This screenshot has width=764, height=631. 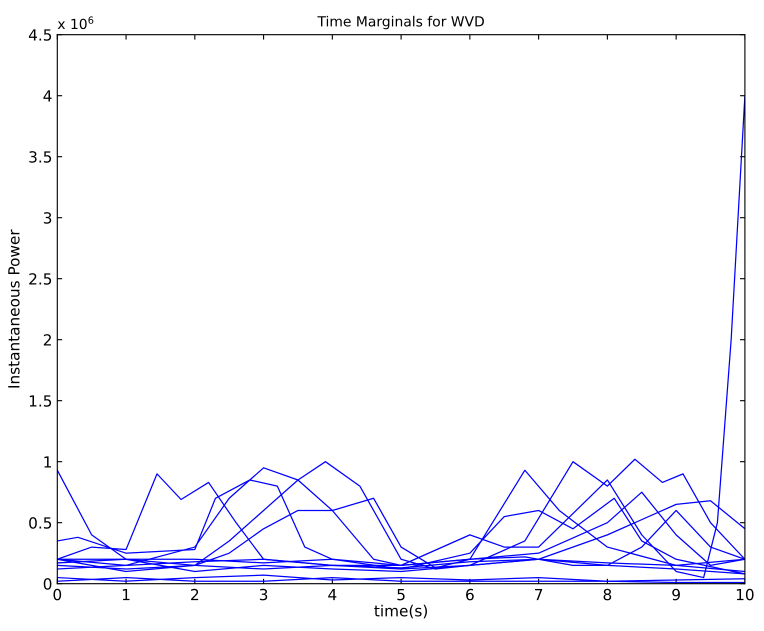 I want to click on y-tick-label: 4.5, so click(x=40, y=35).